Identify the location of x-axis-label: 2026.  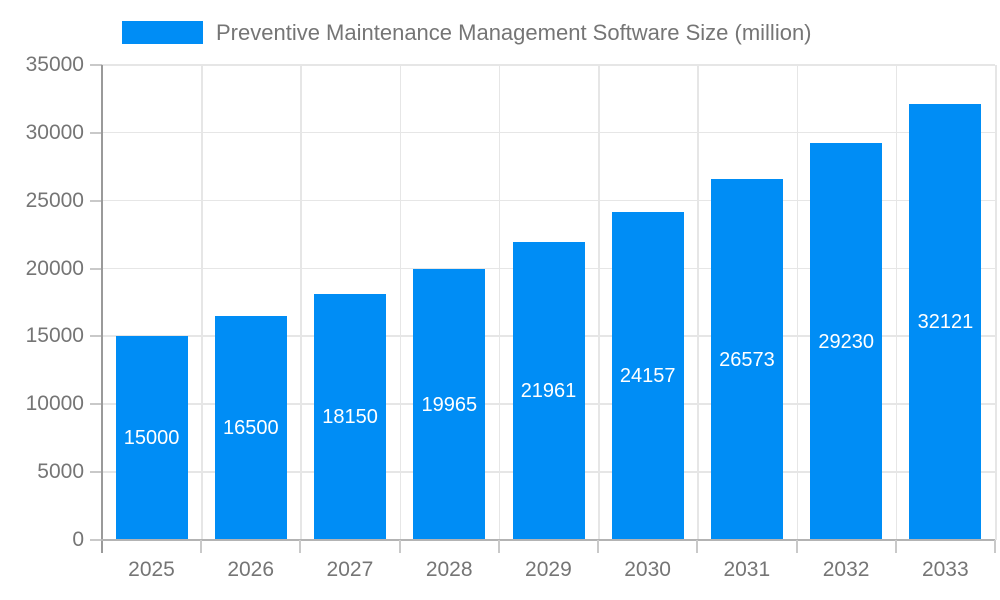
(251, 569).